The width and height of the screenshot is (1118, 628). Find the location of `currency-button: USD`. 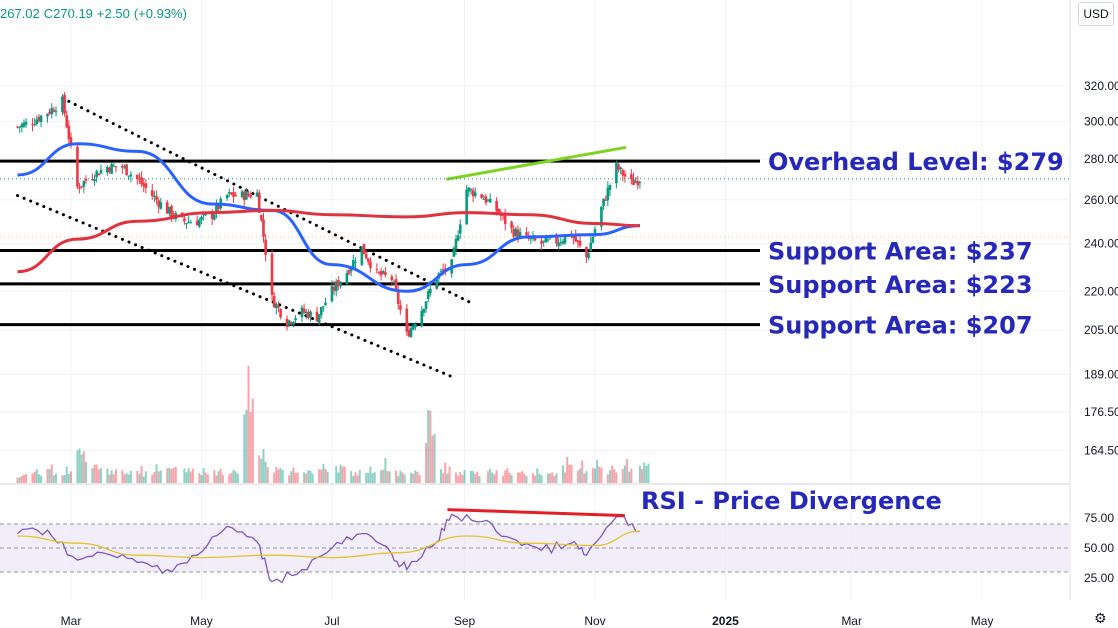

currency-button: USD is located at coordinates (1096, 14).